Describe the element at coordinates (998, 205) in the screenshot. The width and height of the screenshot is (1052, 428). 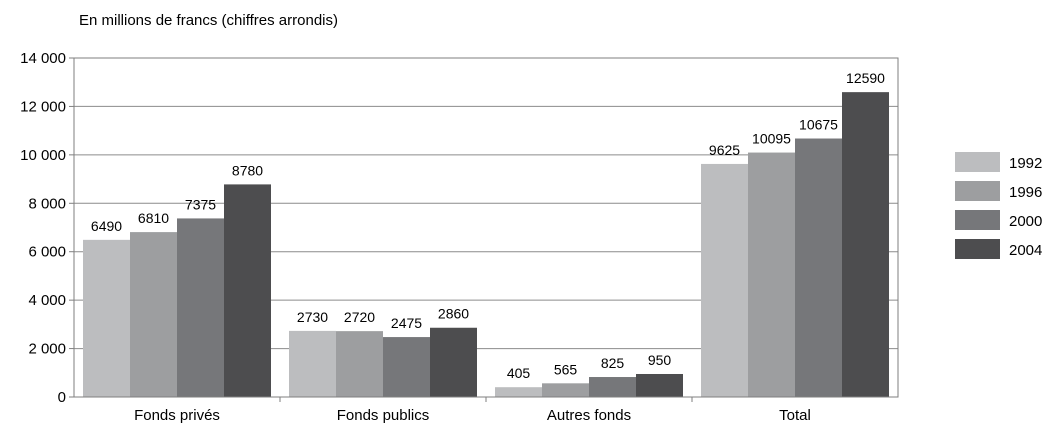
I see `legend: 1992 1996 2000 2004` at that location.